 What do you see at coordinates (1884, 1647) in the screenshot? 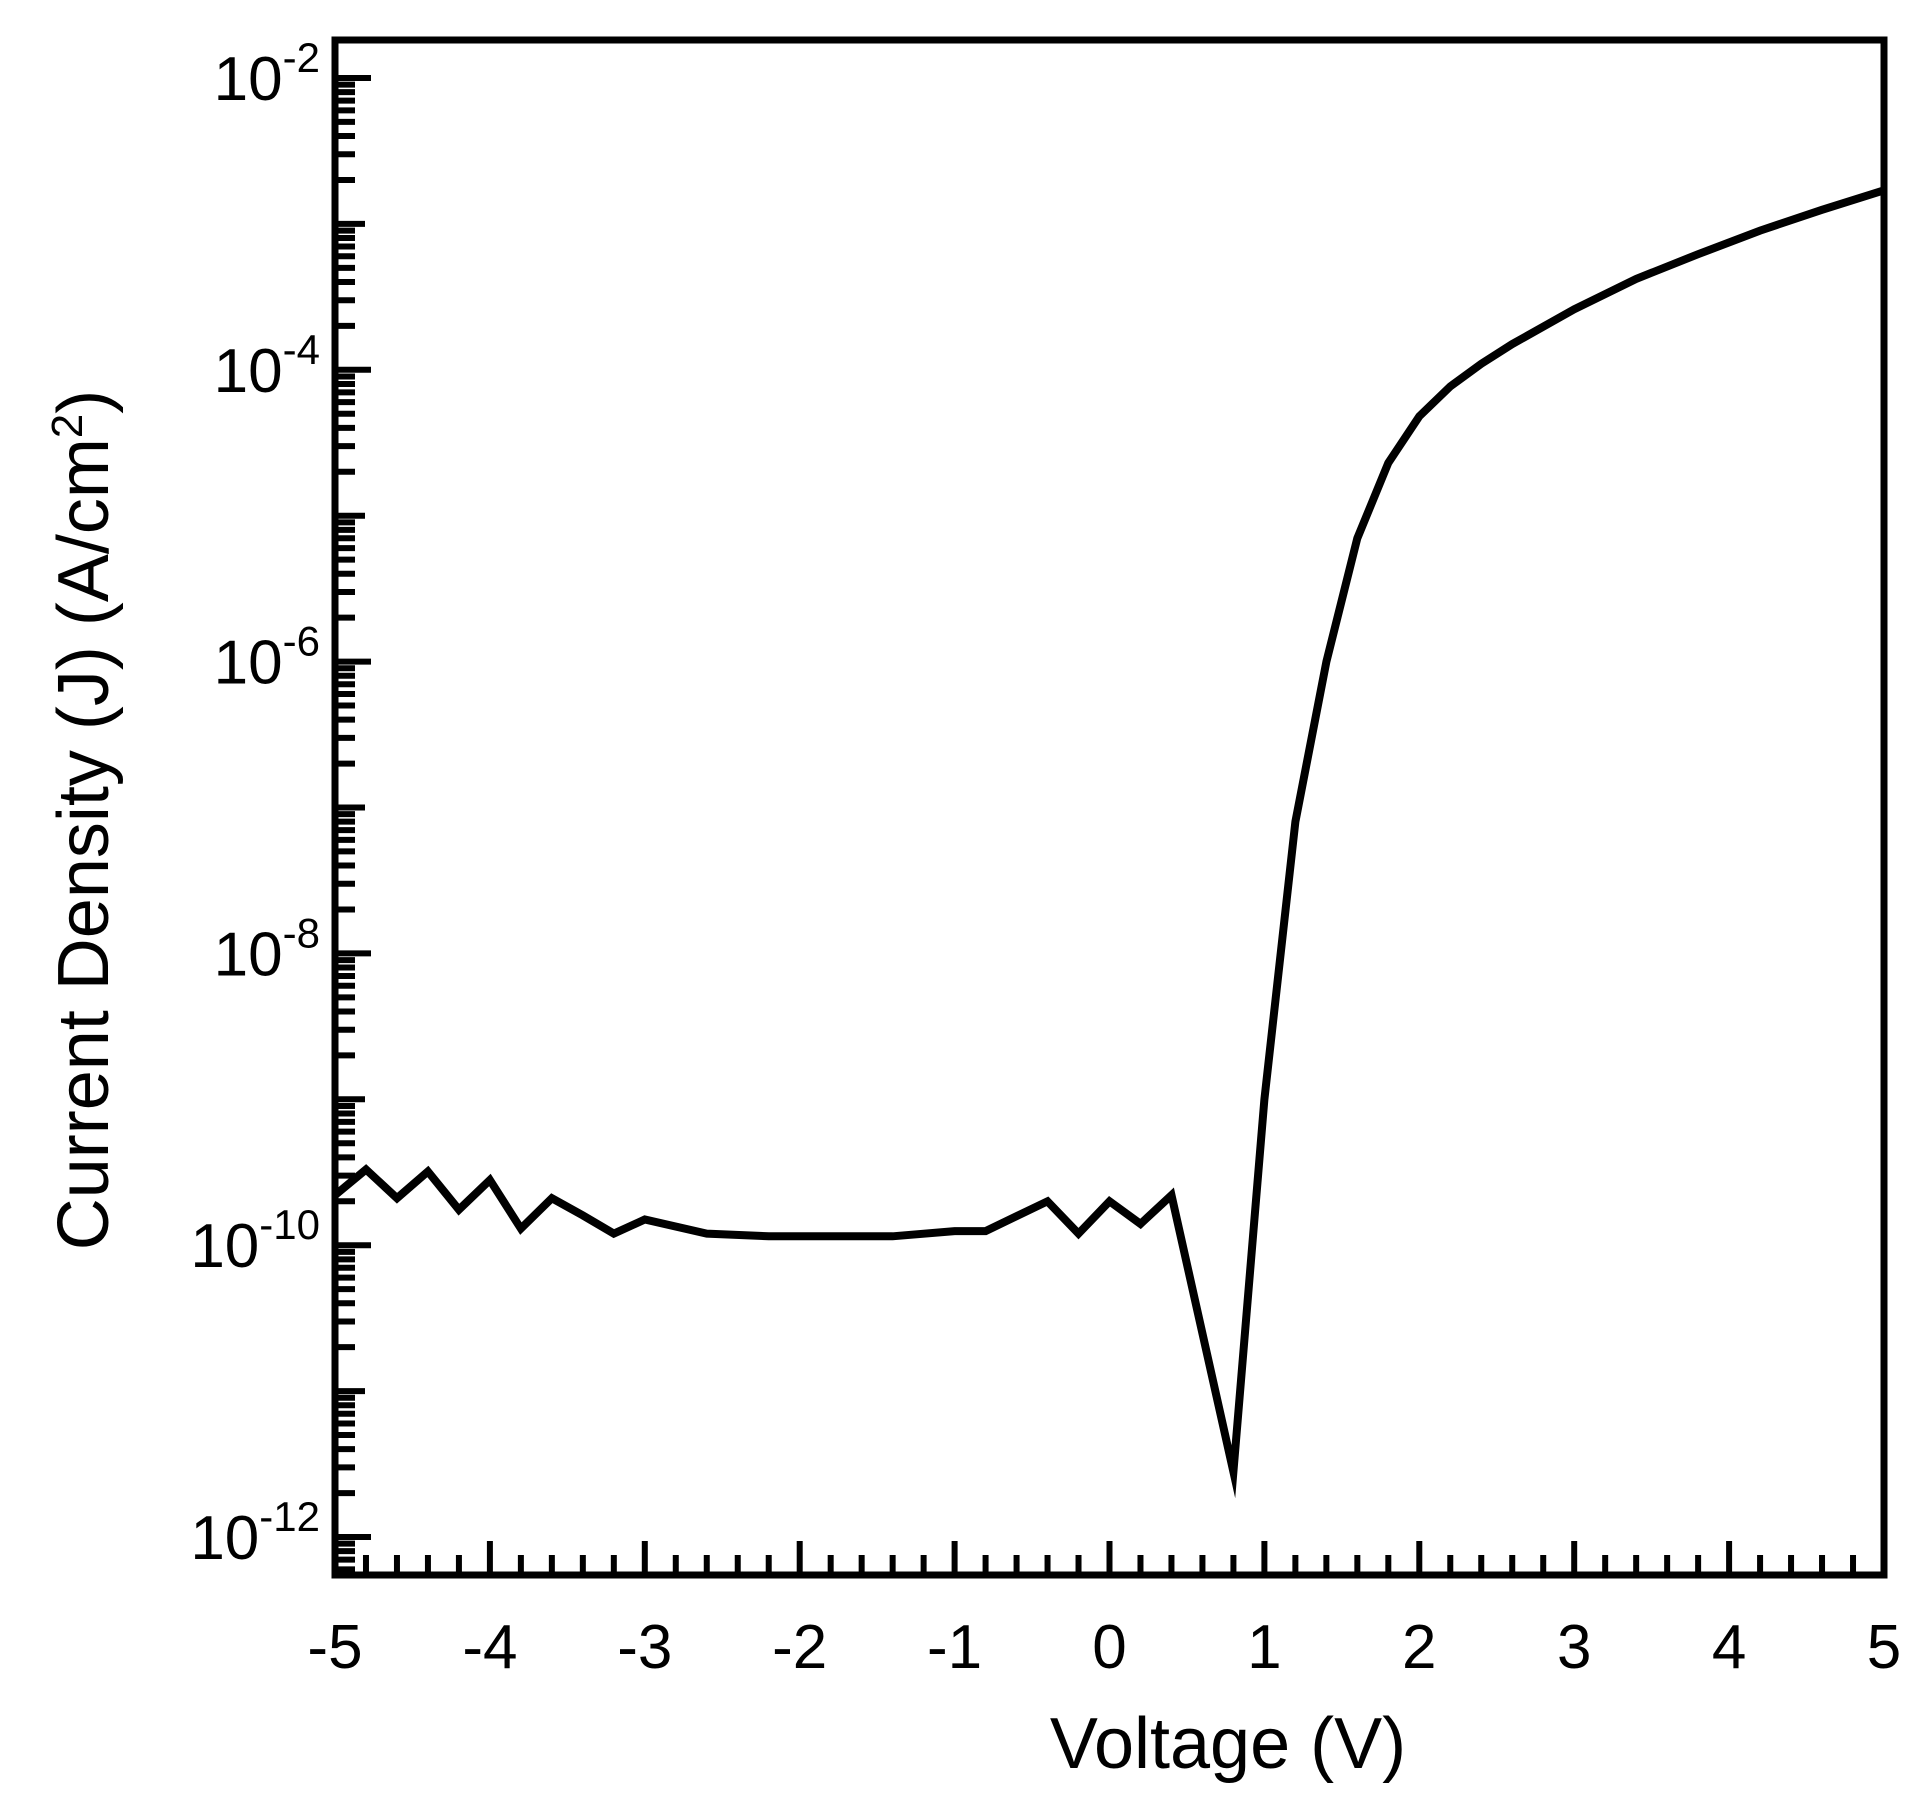
I see `x-tick-label: 5` at bounding box center [1884, 1647].